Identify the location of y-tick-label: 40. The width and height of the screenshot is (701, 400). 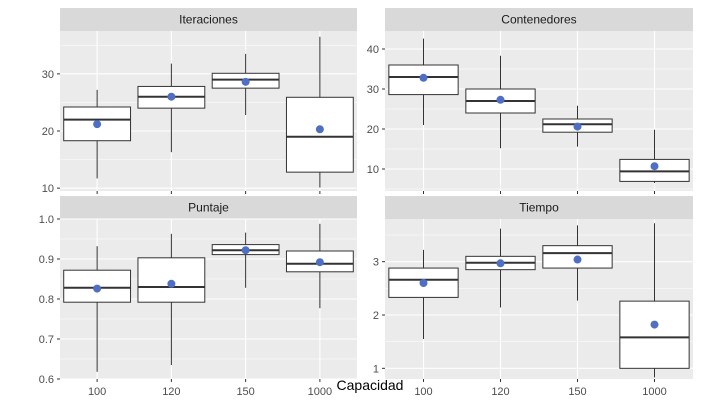
(373, 50).